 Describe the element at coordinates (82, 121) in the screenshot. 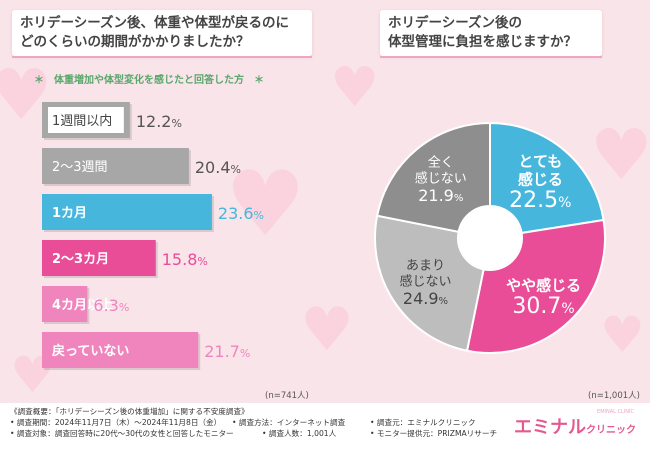

I see `bar-category-label: 1週間以内` at that location.